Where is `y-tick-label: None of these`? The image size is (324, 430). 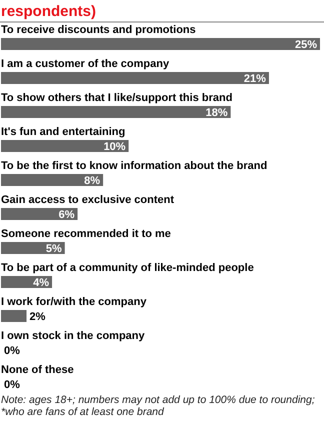 y-tick-label: None of these is located at coordinates (37, 370).